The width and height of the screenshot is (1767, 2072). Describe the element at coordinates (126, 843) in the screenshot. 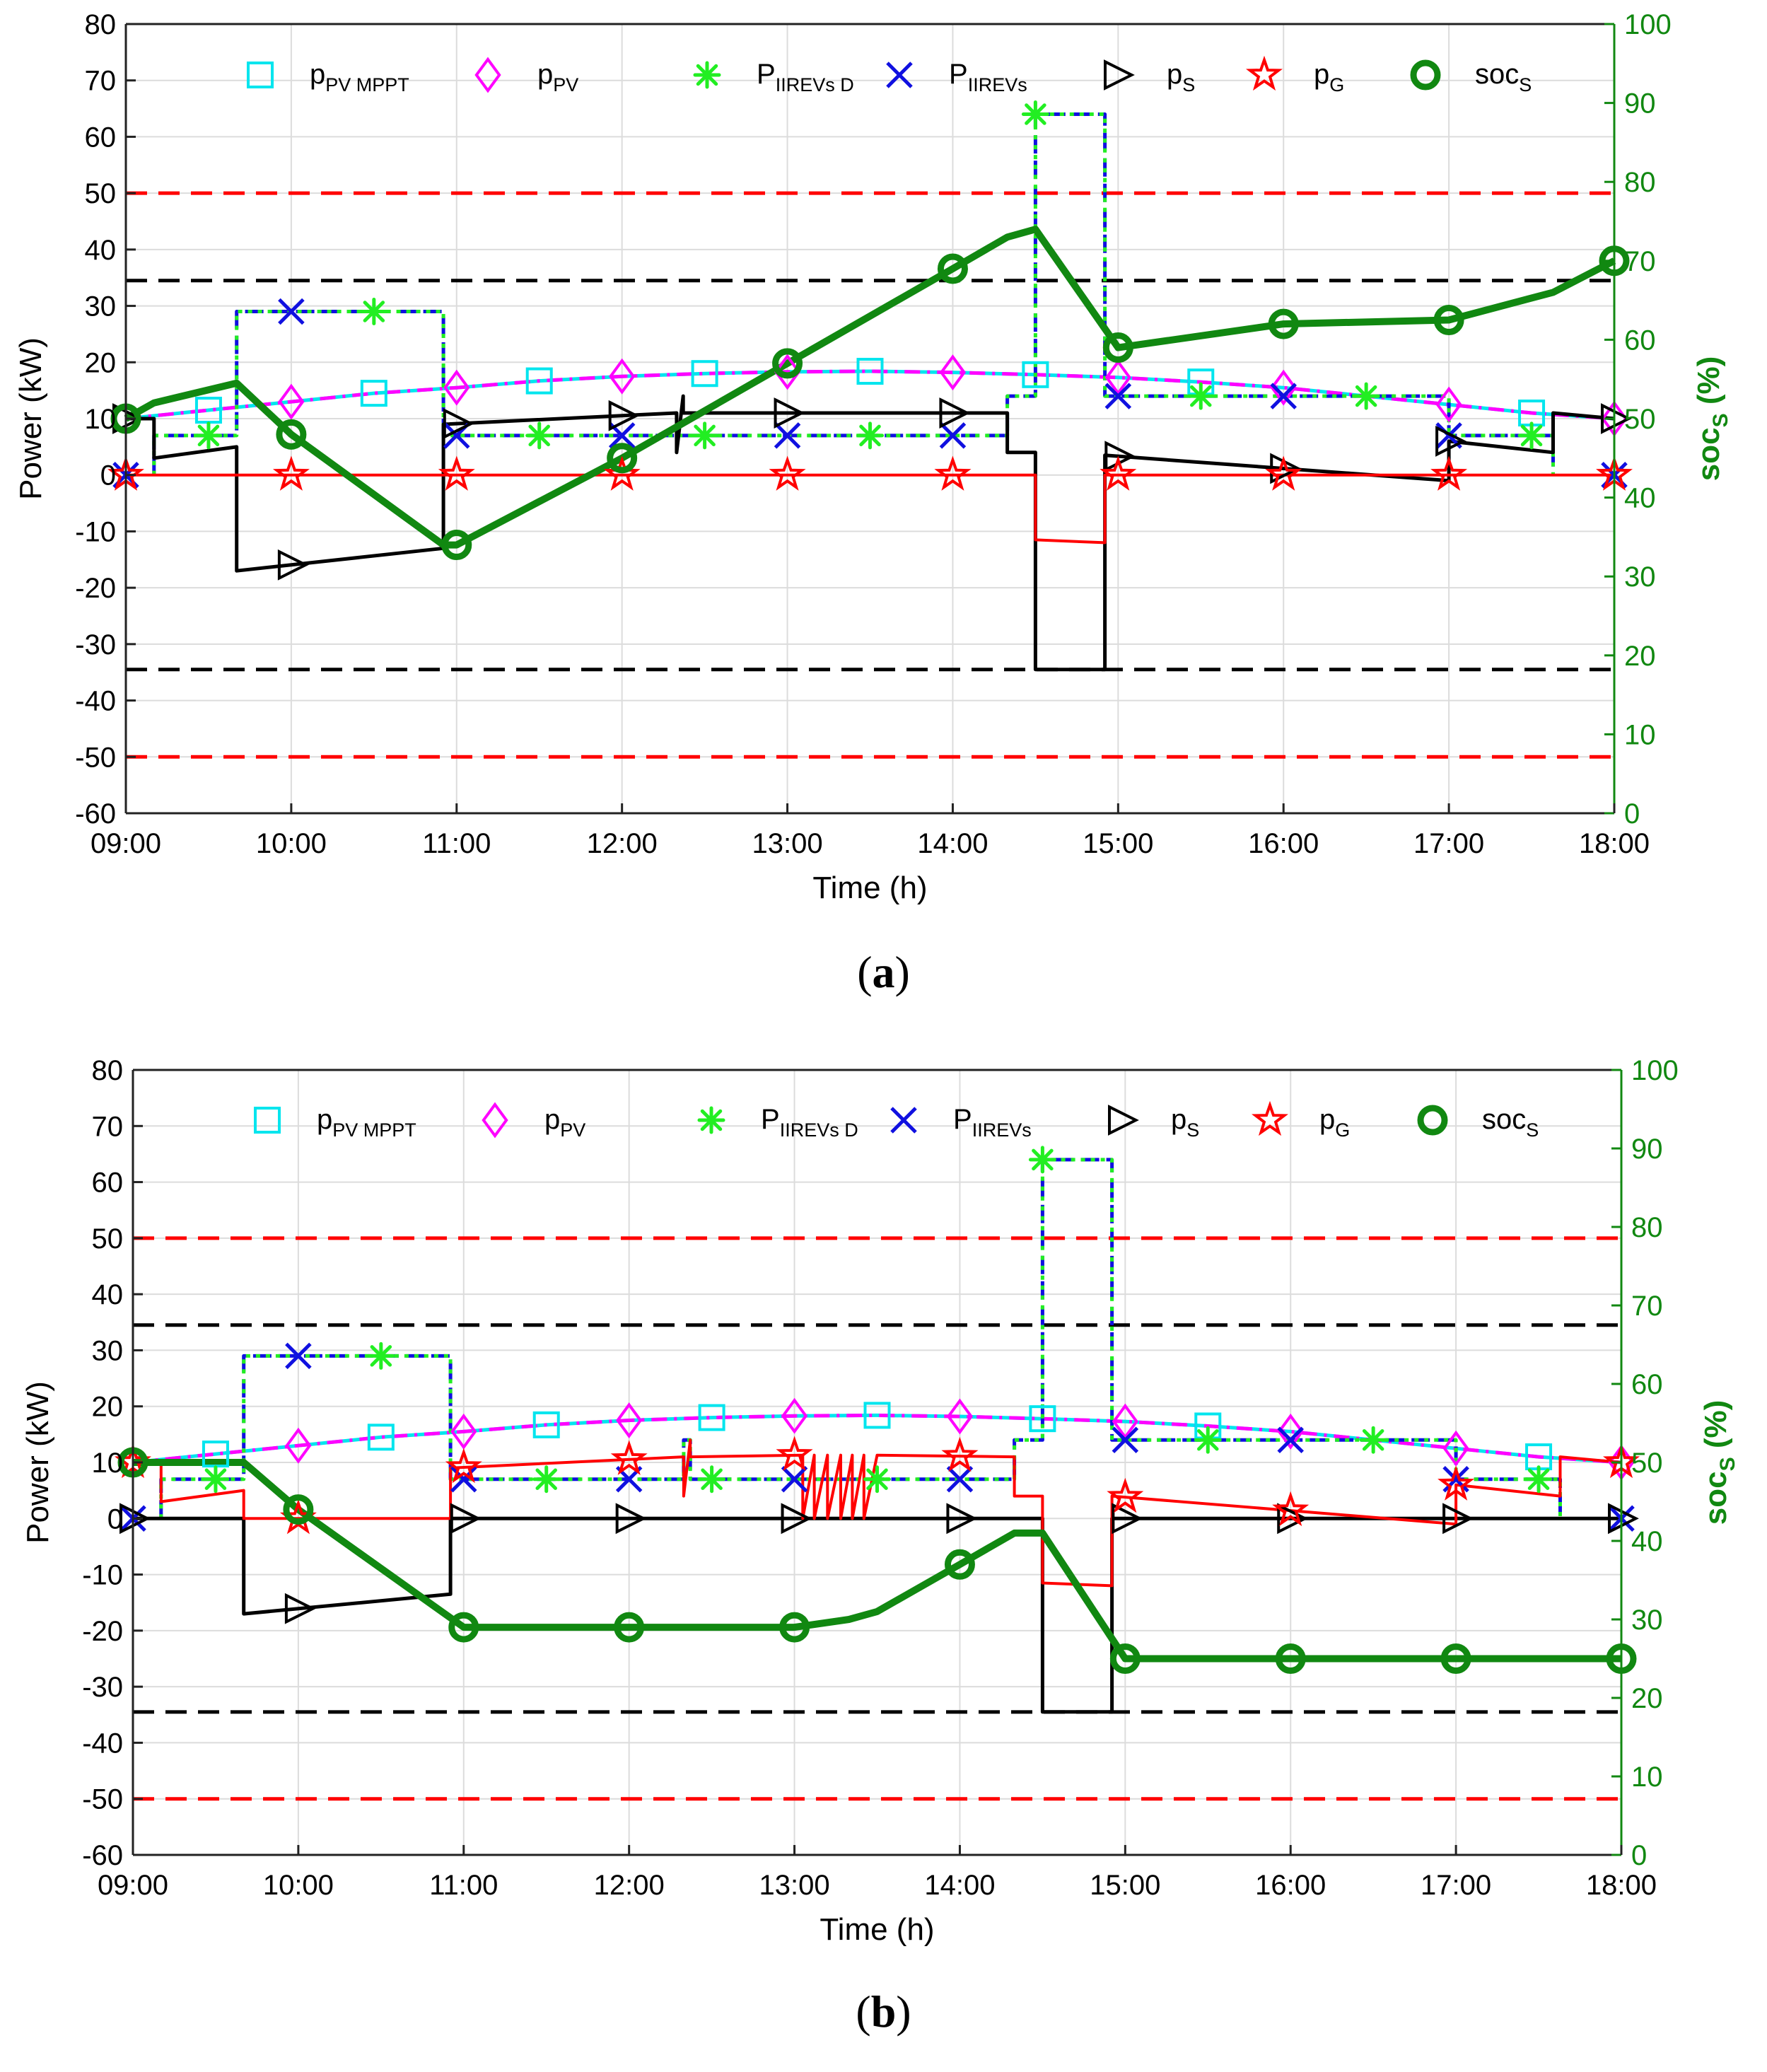

I see `x-tick-label-a: 09:00` at that location.